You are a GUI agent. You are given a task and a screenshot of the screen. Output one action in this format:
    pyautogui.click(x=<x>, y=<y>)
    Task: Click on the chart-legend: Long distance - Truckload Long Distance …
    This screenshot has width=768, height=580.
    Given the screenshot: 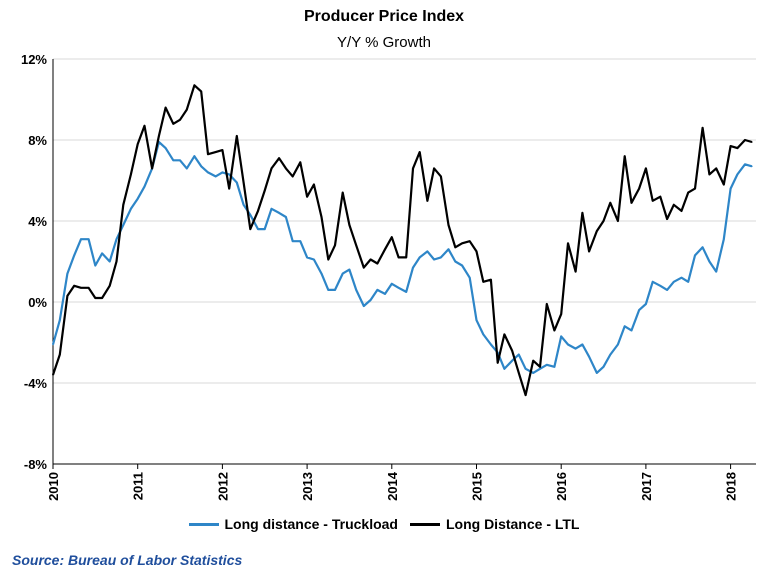 What is the action you would take?
    pyautogui.click(x=384, y=524)
    